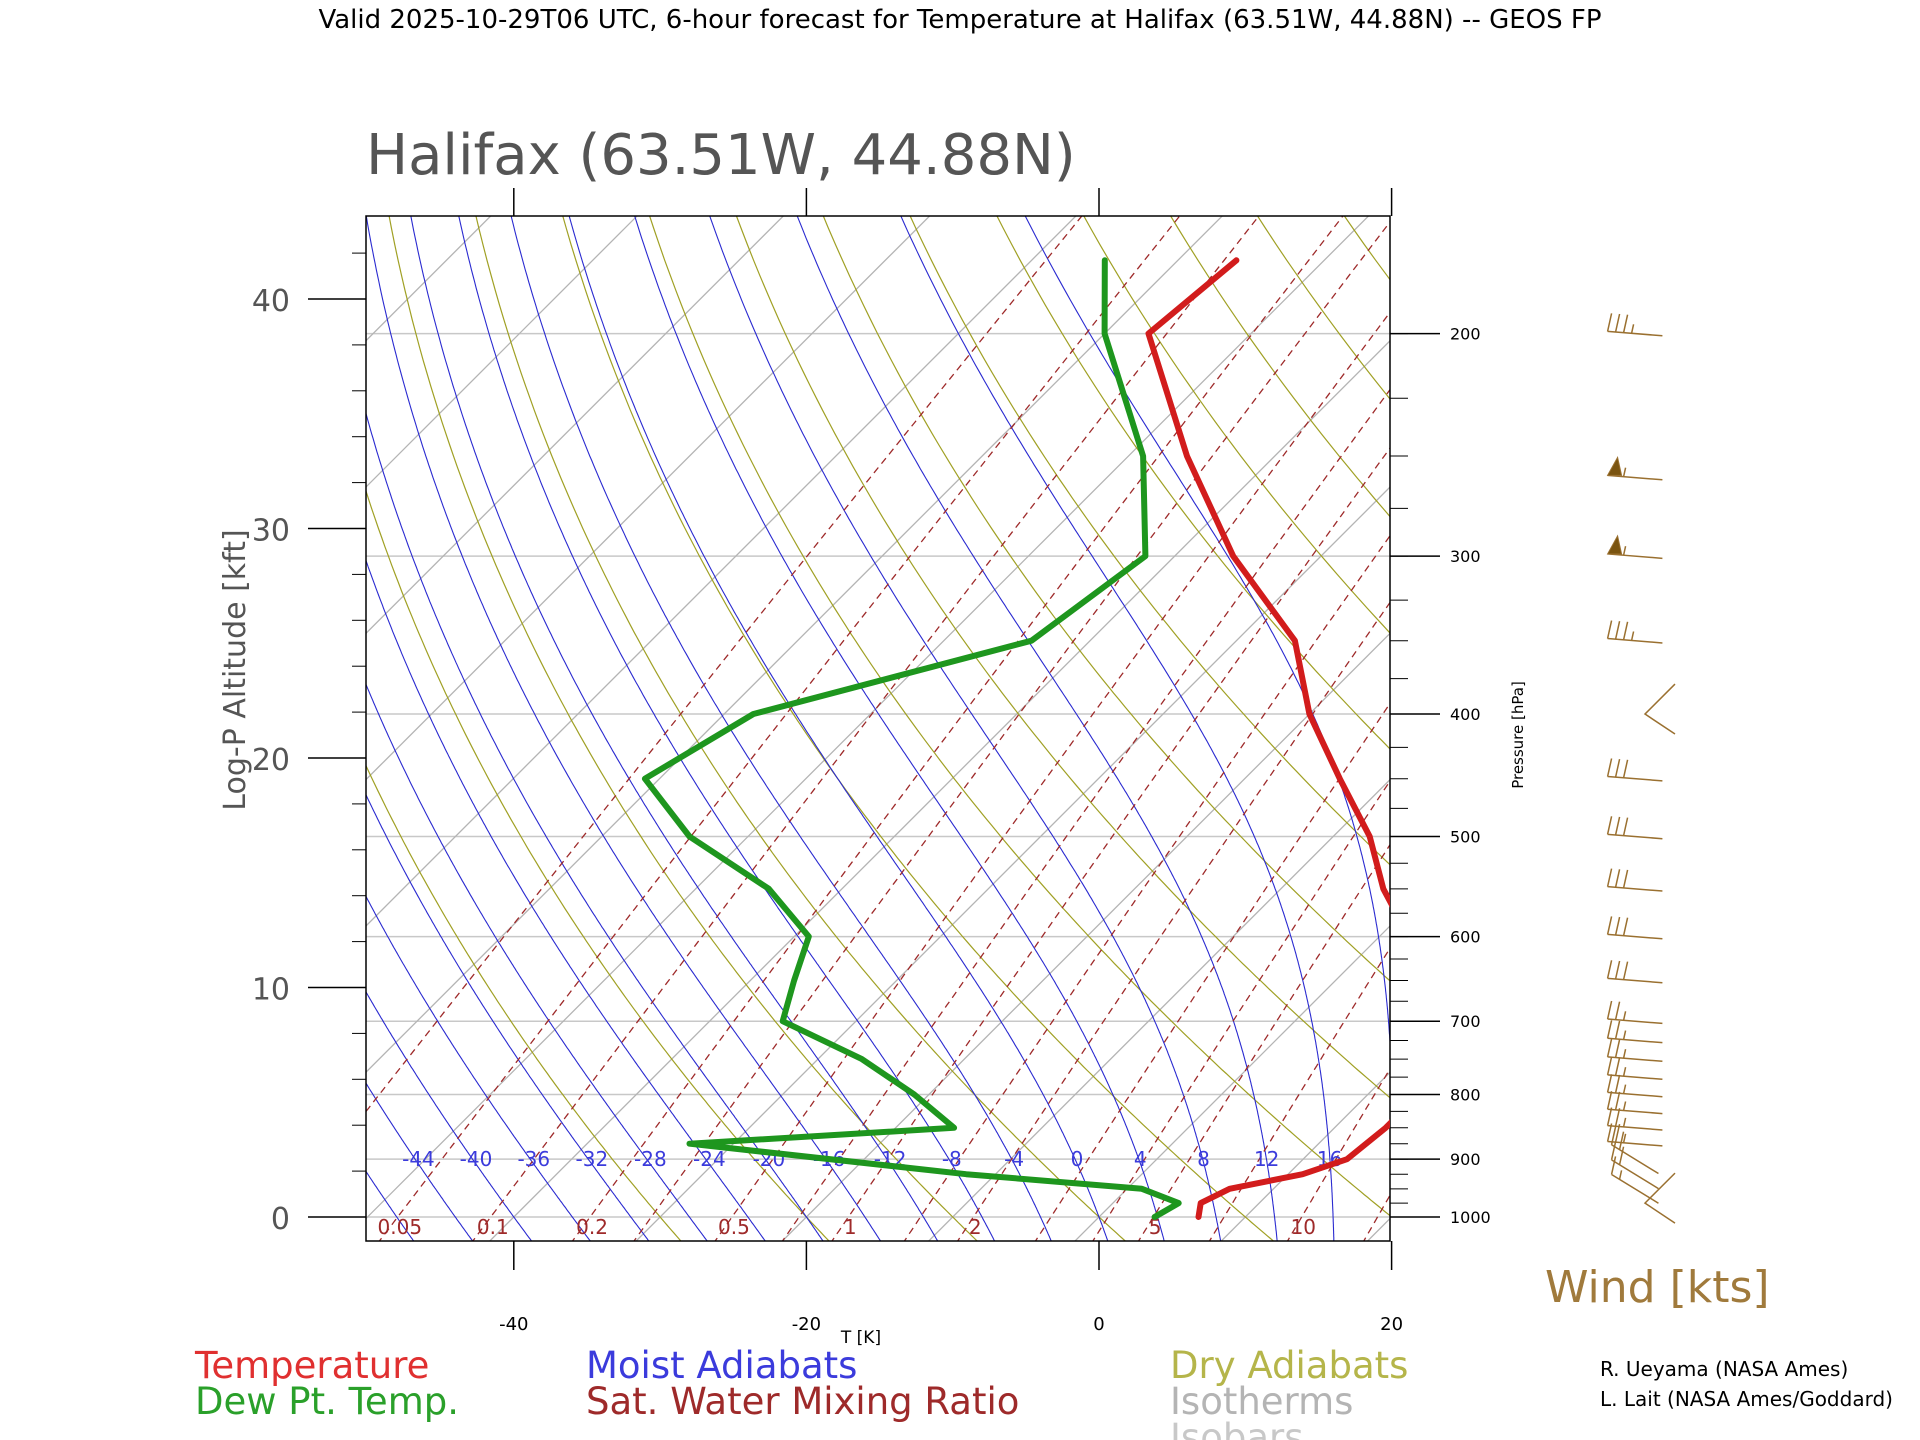 This screenshot has width=1920, height=1440. What do you see at coordinates (1289, 1365) in the screenshot?
I see `legend-dry-adiabats: Dry Adiabats` at bounding box center [1289, 1365].